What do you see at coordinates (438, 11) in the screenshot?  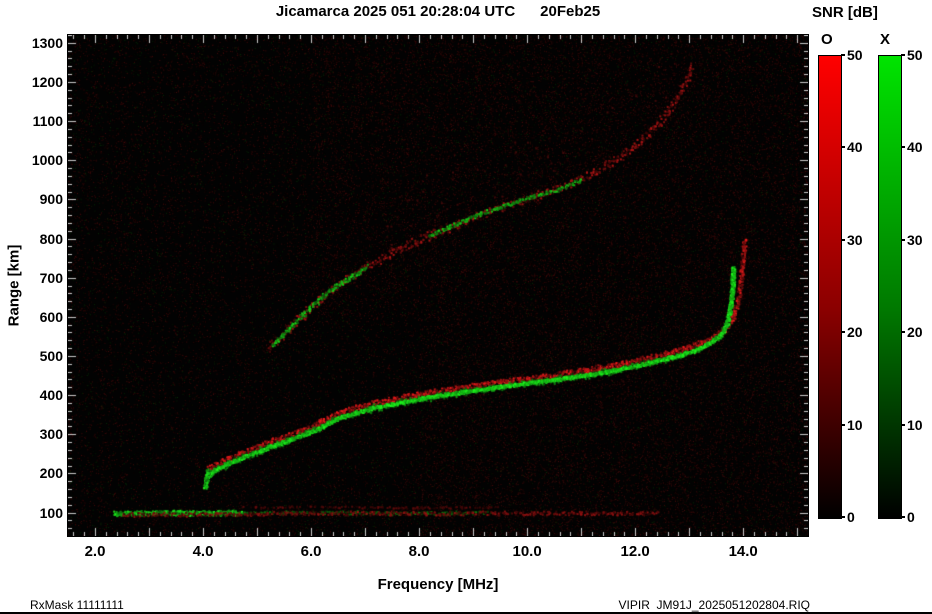 I see `plot-title: Jicamarca 2025 051 20:28:04 UTC 20Feb25` at bounding box center [438, 11].